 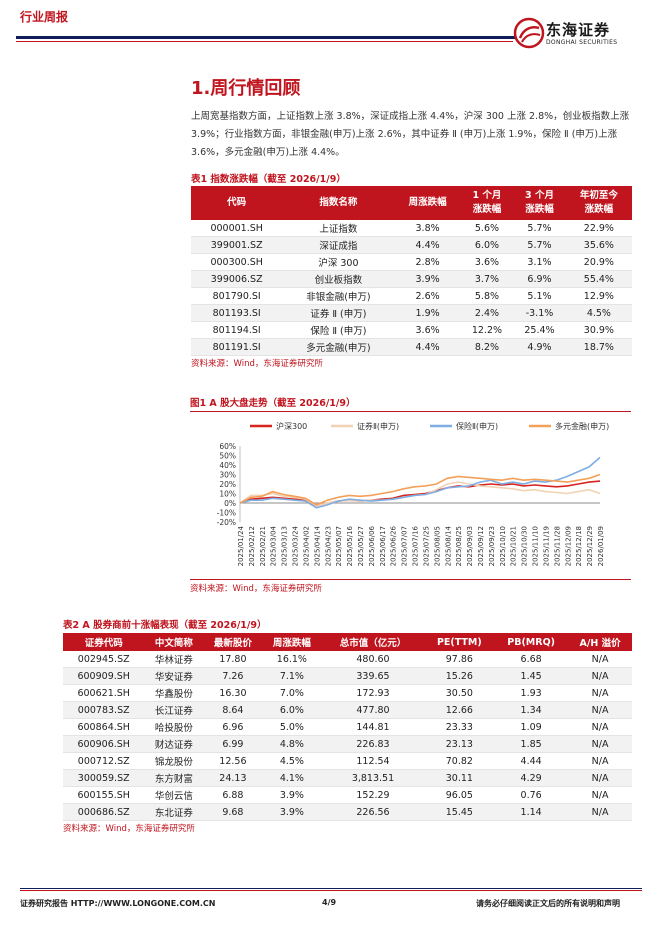 What do you see at coordinates (531, 761) in the screenshot?
I see `table2-cell: 4.44` at bounding box center [531, 761].